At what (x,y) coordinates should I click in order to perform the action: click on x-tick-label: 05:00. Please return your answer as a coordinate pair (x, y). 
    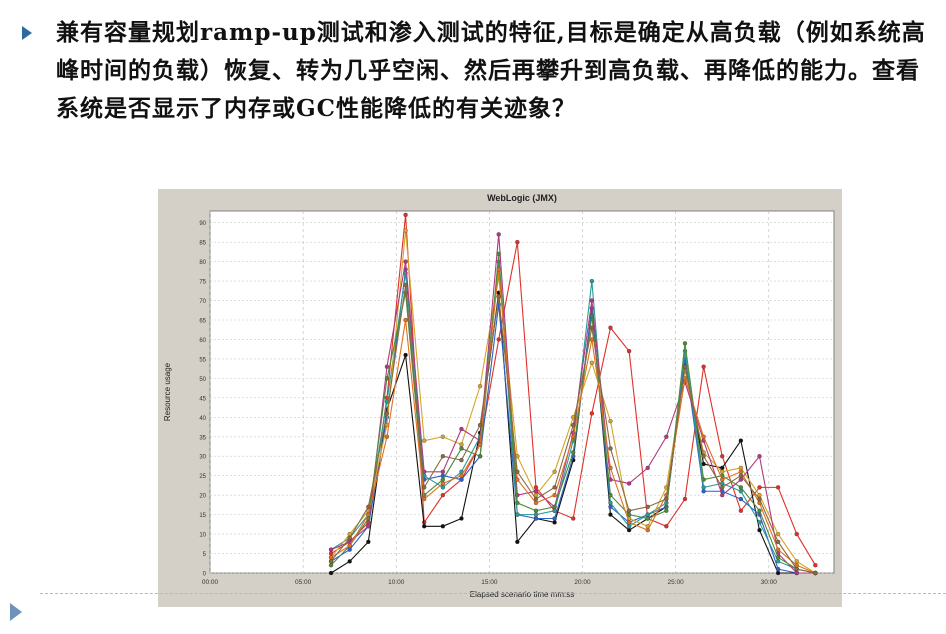
    Looking at the image, I should click on (303, 582).